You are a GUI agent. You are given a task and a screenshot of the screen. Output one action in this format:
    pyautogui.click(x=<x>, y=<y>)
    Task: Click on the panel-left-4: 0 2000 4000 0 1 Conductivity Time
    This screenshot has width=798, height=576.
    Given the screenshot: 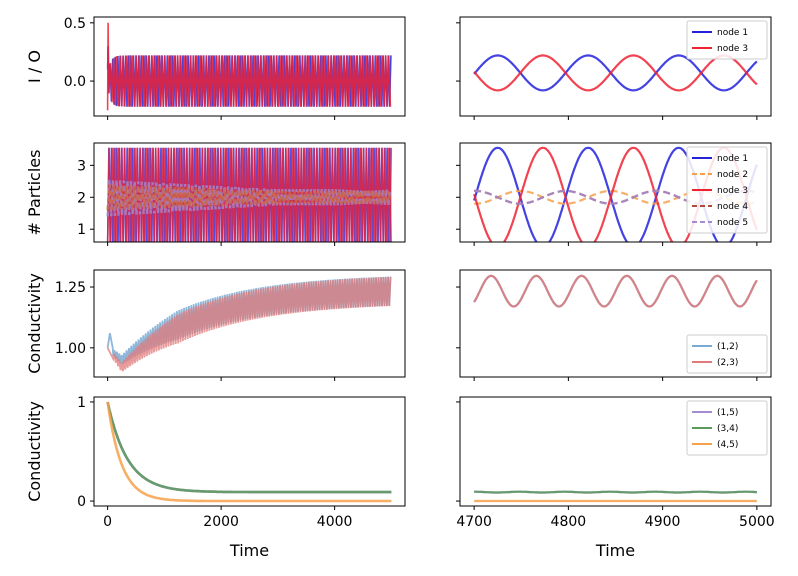 What is the action you would take?
    pyautogui.click(x=215, y=477)
    